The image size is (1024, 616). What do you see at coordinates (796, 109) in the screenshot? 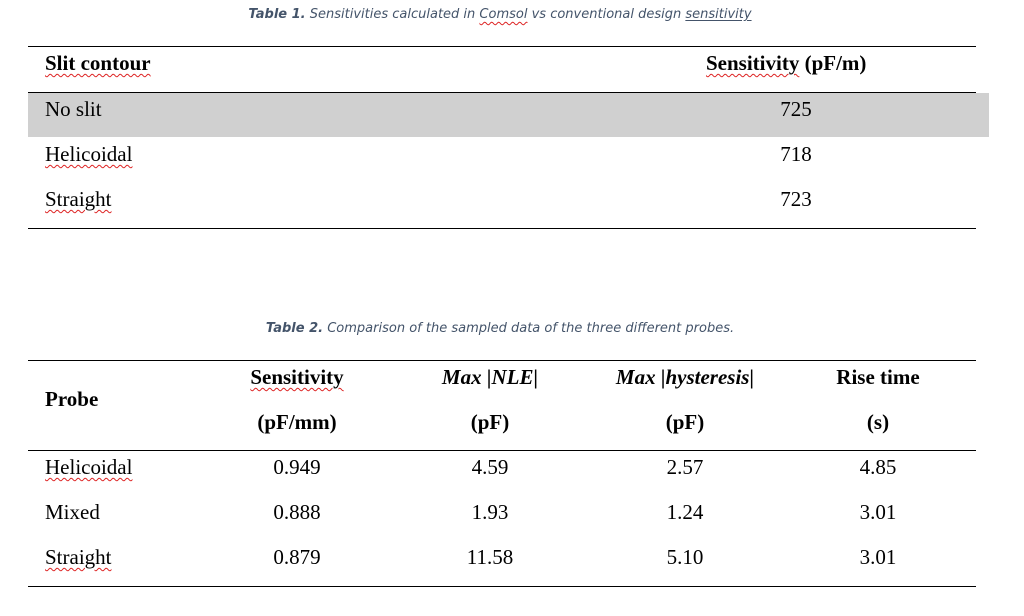
I see `table1-cell-sensitivity: 725` at bounding box center [796, 109].